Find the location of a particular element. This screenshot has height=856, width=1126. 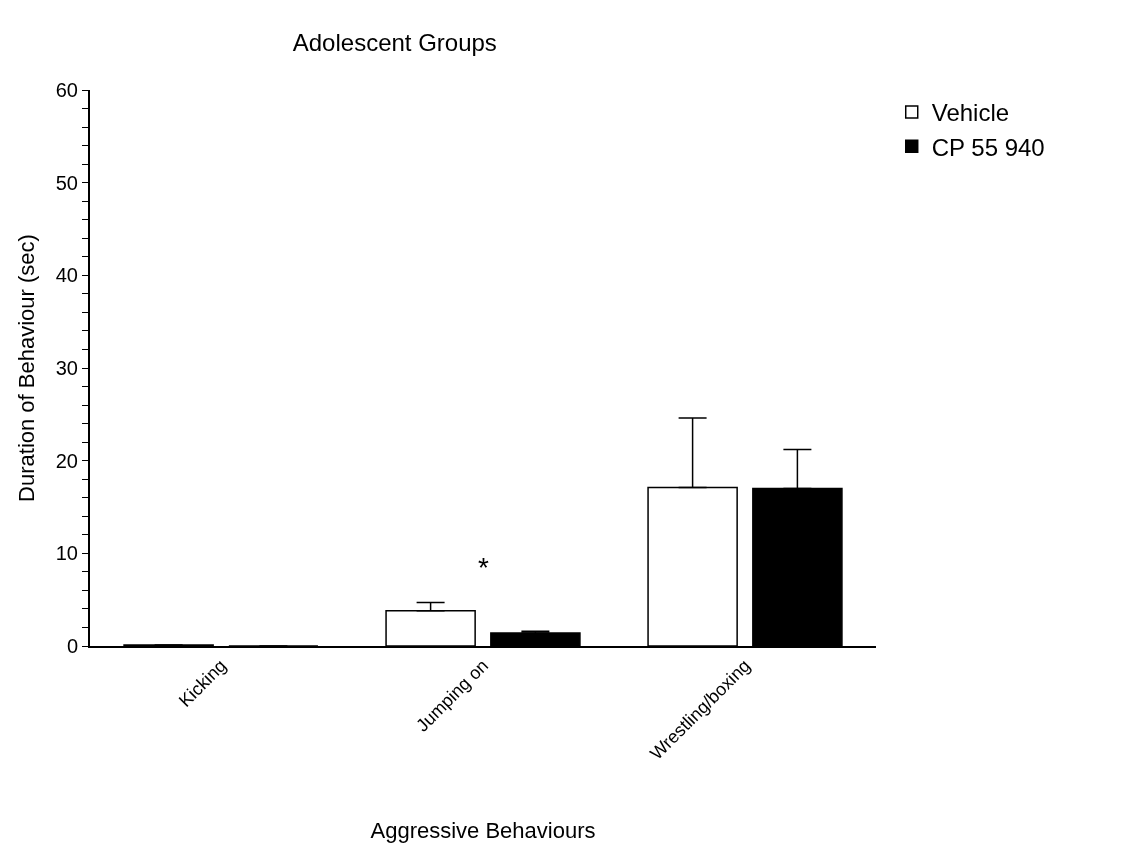

y-tick-label: 0 is located at coordinates (72, 646).